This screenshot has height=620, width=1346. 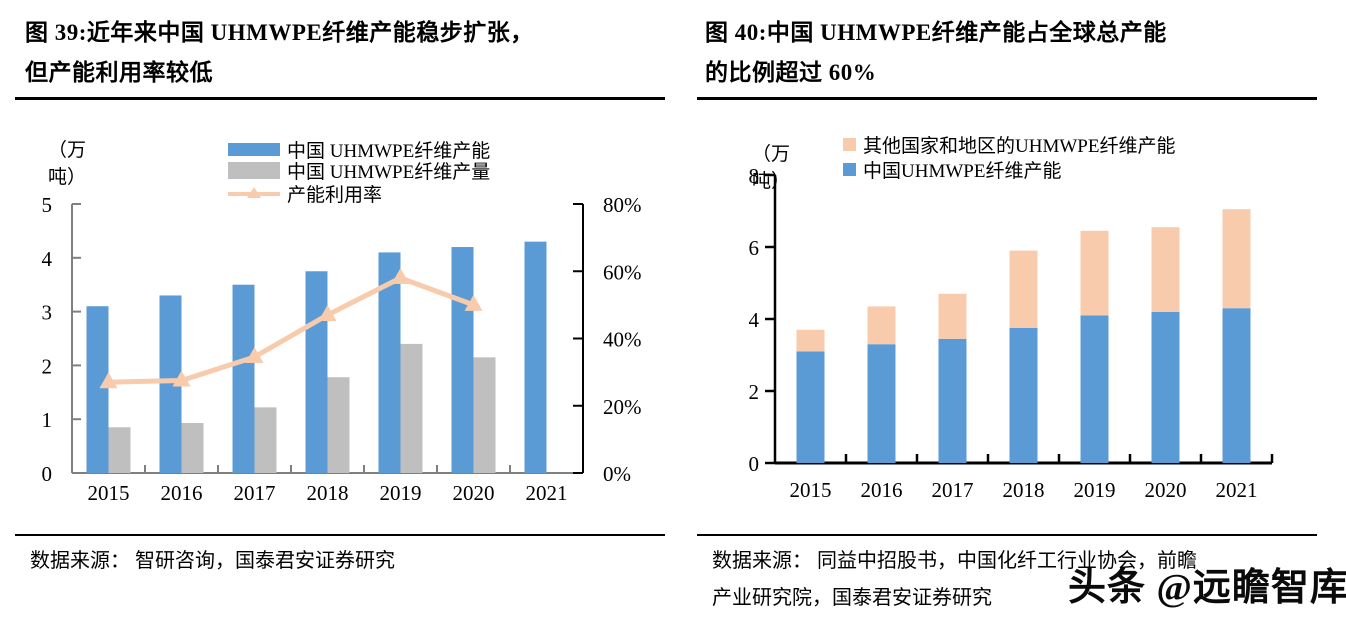 What do you see at coordinates (47, 205) in the screenshot?
I see `axis-label: 5` at bounding box center [47, 205].